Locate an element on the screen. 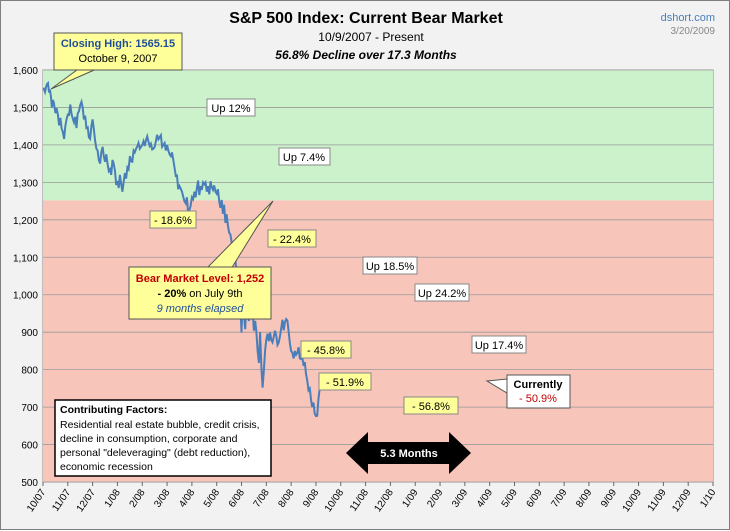  x-tick-label: 1/08 is located at coordinates (113, 498).